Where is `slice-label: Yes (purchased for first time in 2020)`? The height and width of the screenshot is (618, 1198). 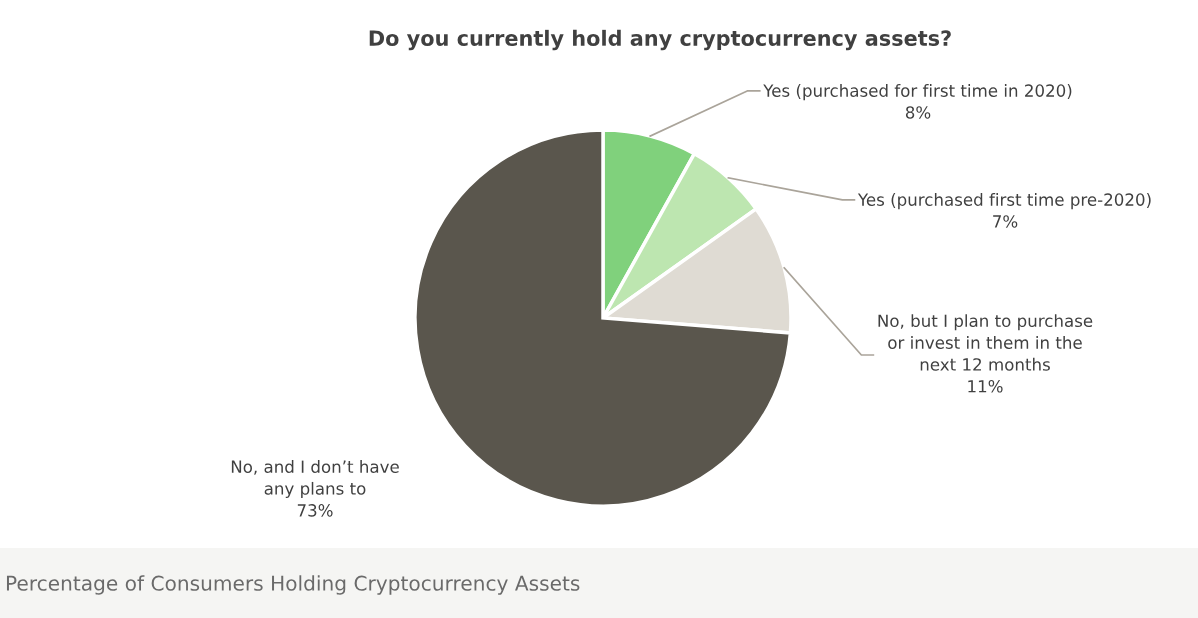 slice-label: Yes (purchased for first time in 2020) is located at coordinates (917, 92).